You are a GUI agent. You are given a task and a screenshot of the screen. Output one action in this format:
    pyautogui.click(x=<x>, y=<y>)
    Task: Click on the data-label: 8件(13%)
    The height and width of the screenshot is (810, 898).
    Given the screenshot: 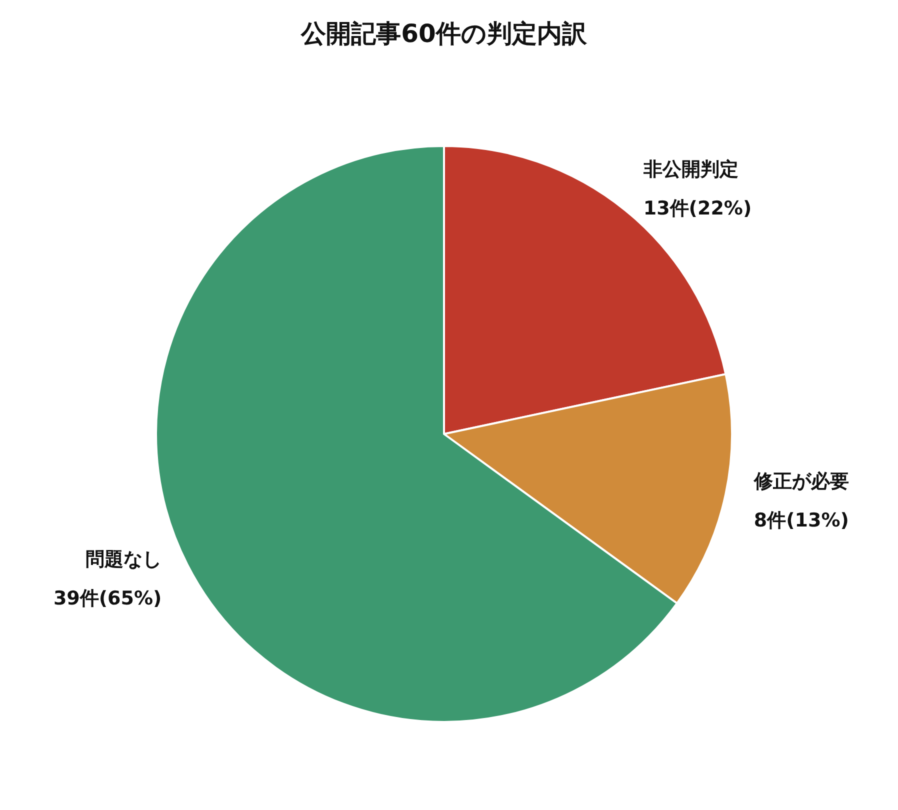 What is the action you would take?
    pyautogui.click(x=801, y=520)
    